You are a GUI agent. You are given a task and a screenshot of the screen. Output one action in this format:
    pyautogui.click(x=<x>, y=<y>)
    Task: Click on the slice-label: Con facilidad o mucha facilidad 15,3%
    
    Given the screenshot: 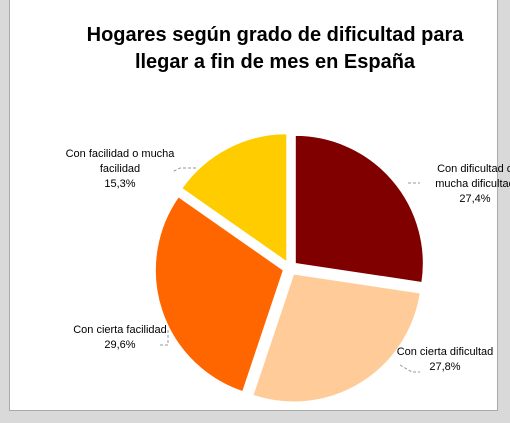 What is the action you would take?
    pyautogui.click(x=120, y=169)
    